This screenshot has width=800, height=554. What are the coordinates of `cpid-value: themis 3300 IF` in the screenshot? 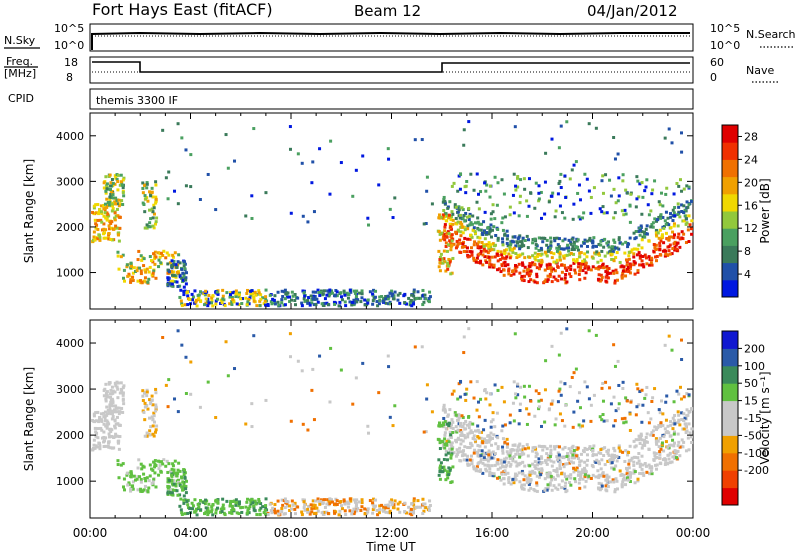 It's located at (137, 100).